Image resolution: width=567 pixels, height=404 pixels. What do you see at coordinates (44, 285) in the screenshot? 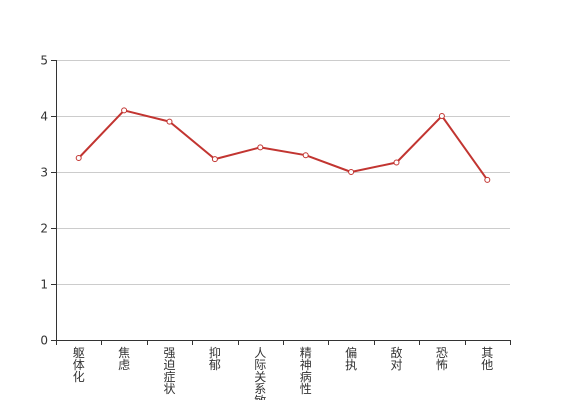
I see `y-tick-label: 1` at bounding box center [44, 285].